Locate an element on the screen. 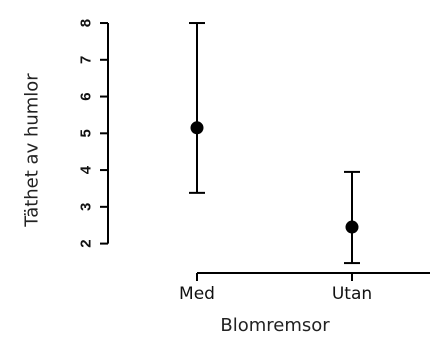 Image resolution: width=435 pixels, height=361 pixels. x-ticks: Med Utan is located at coordinates (275, 288).